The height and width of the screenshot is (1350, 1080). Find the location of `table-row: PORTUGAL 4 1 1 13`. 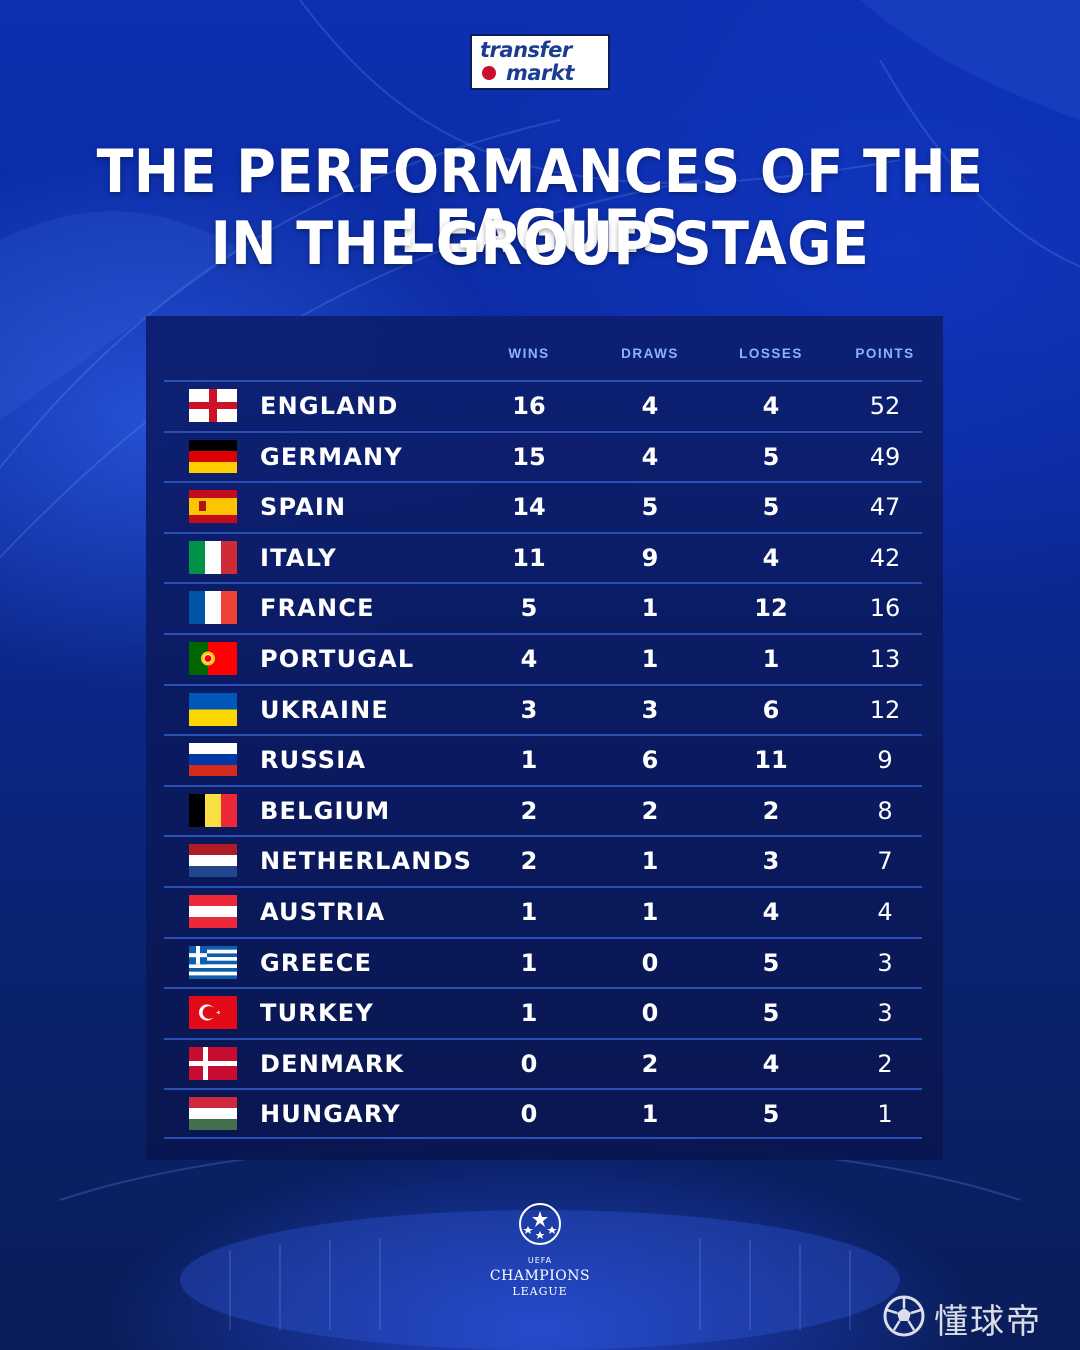

table-row: PORTUGAL 4 1 1 13 is located at coordinates (543, 658).